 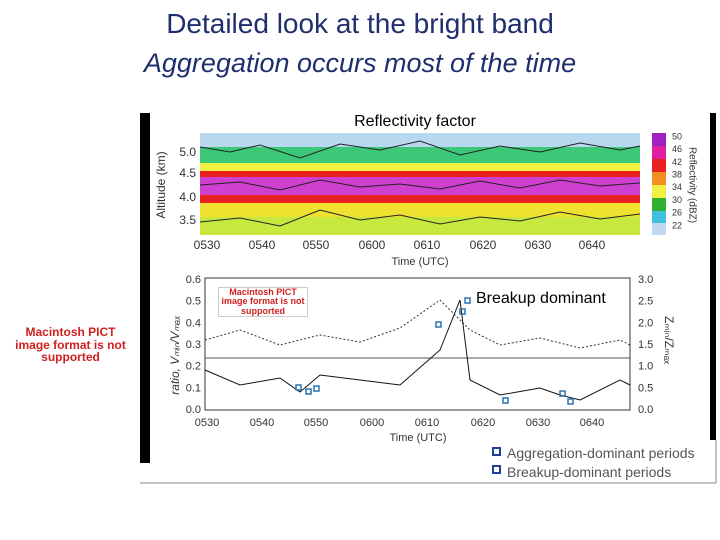 I want to click on colorbar-tick-label: 34, so click(x=677, y=187).